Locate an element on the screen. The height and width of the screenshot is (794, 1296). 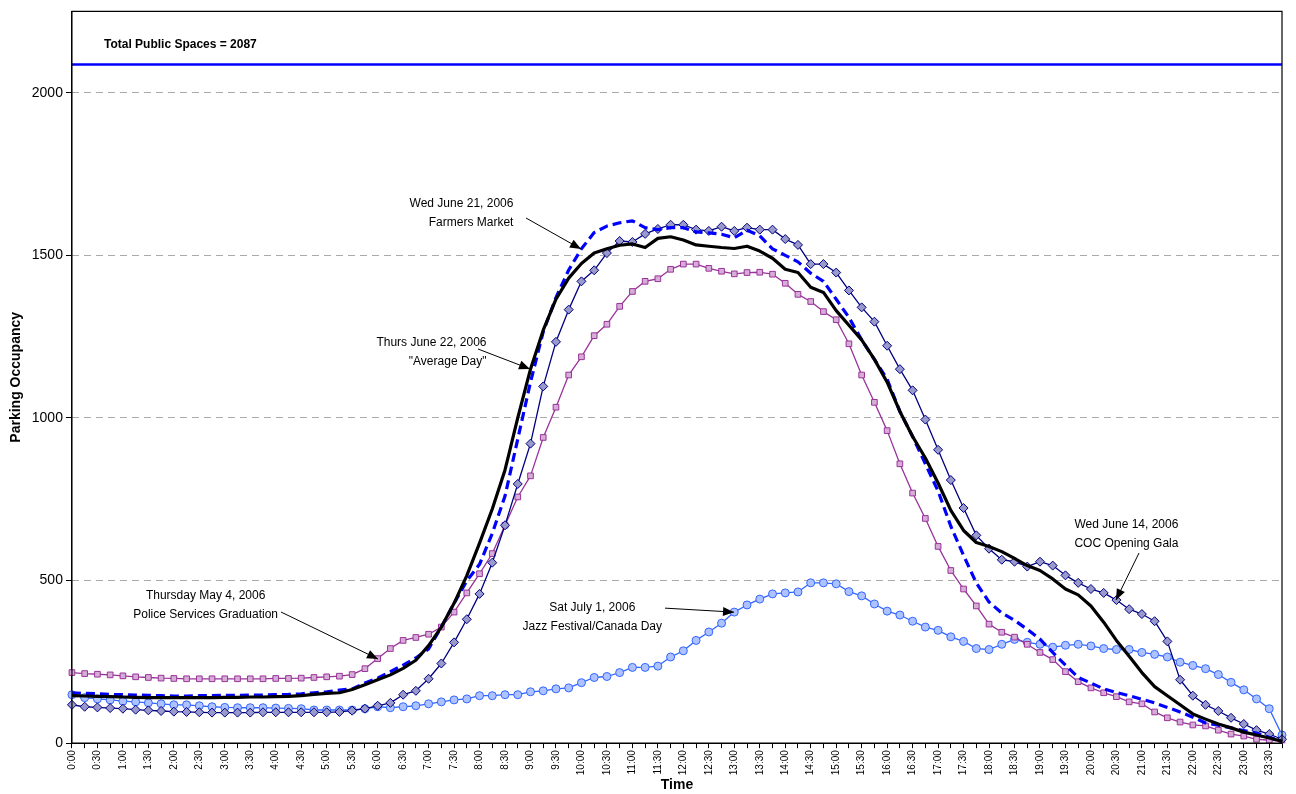
x-tick-label: 0:30 is located at coordinates (97, 759).